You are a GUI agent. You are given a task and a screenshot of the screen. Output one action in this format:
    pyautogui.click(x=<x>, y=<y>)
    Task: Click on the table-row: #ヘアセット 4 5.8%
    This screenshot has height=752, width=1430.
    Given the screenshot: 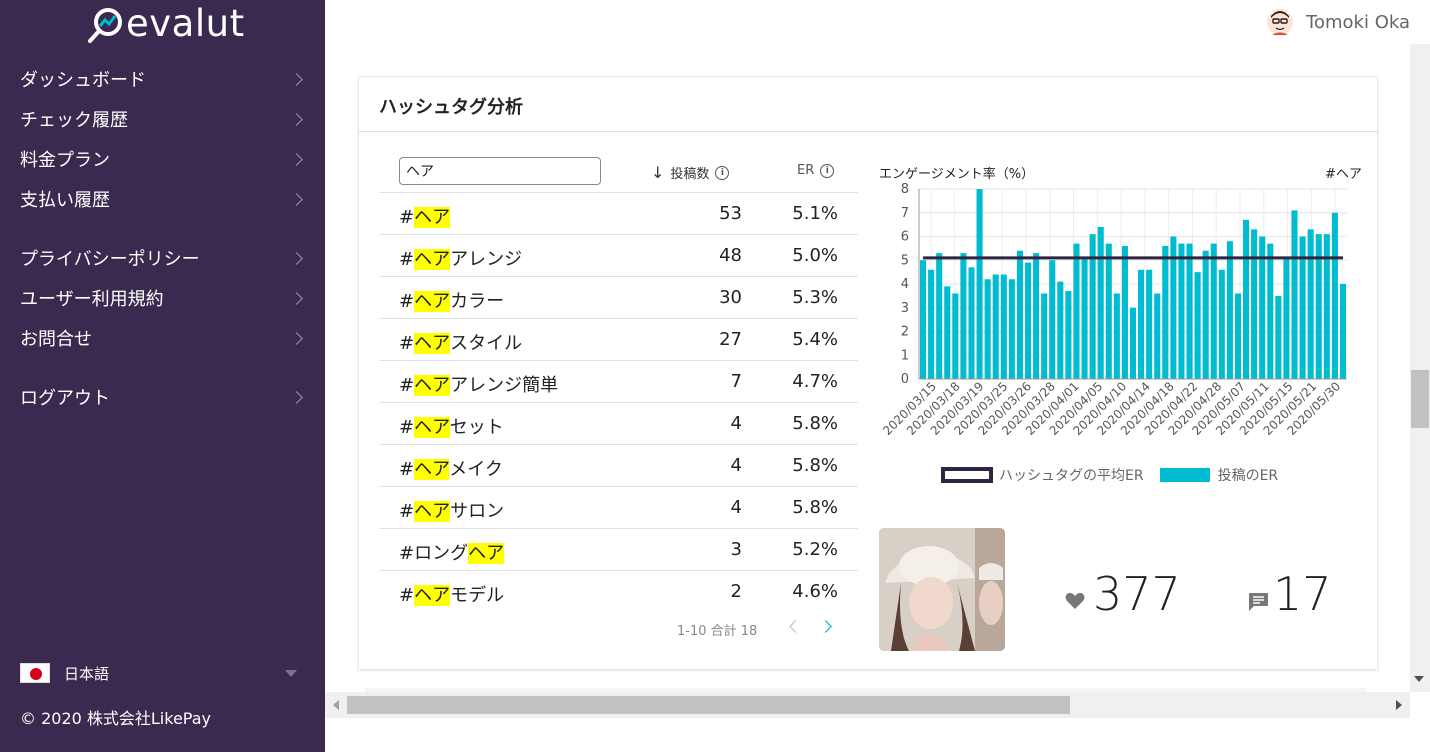 What is the action you would take?
    pyautogui.click(x=618, y=423)
    